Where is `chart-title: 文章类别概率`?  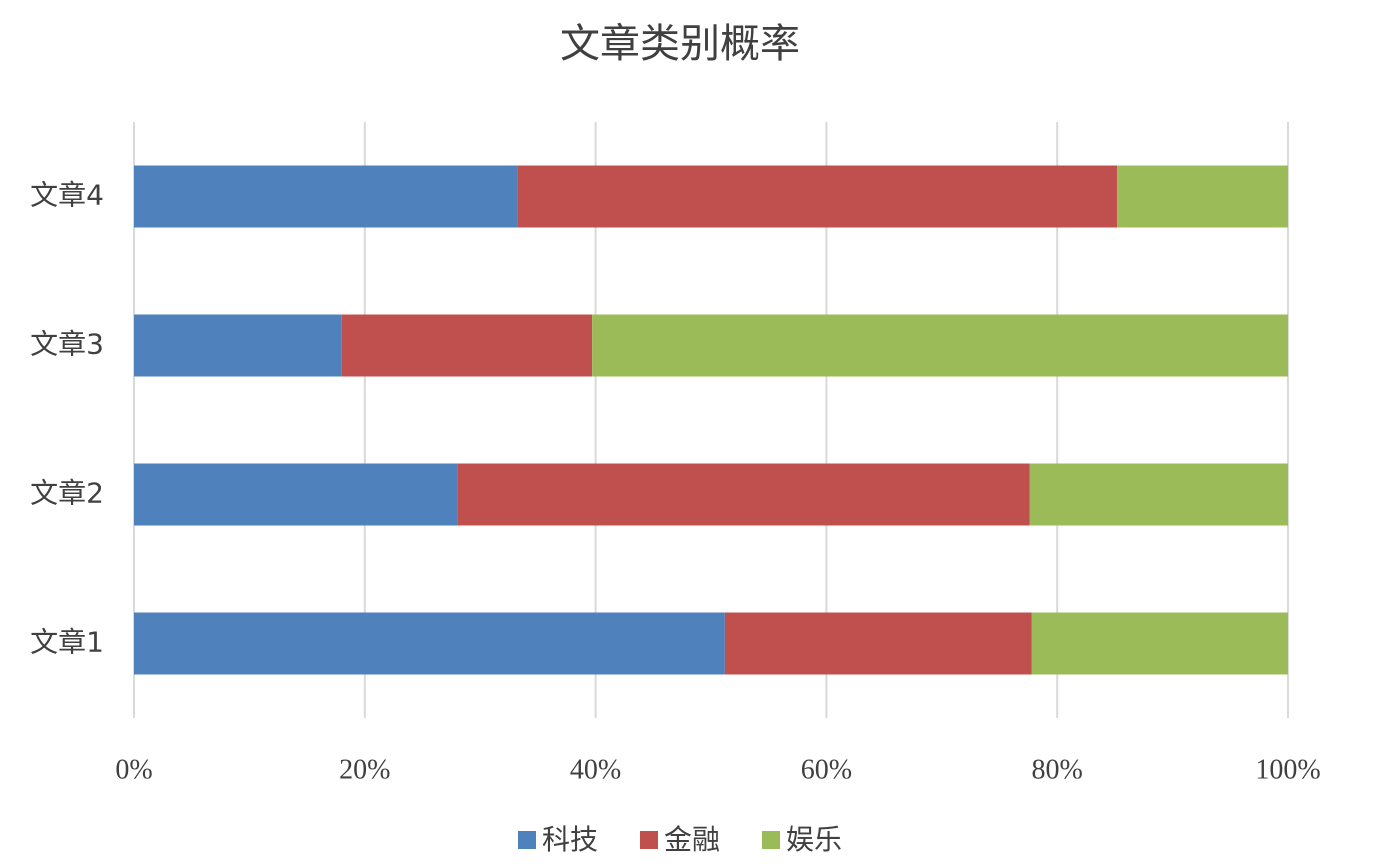 chart-title: 文章类别概率 is located at coordinates (680, 44).